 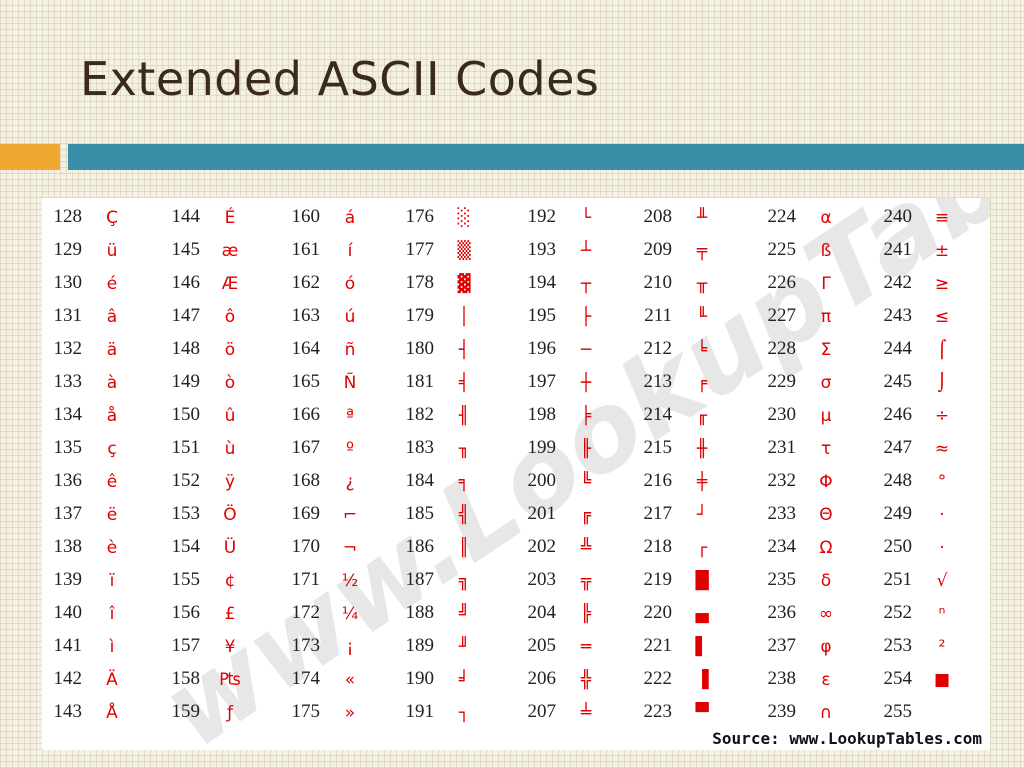 What do you see at coordinates (306, 216) in the screenshot?
I see `ascii-code: 160` at bounding box center [306, 216].